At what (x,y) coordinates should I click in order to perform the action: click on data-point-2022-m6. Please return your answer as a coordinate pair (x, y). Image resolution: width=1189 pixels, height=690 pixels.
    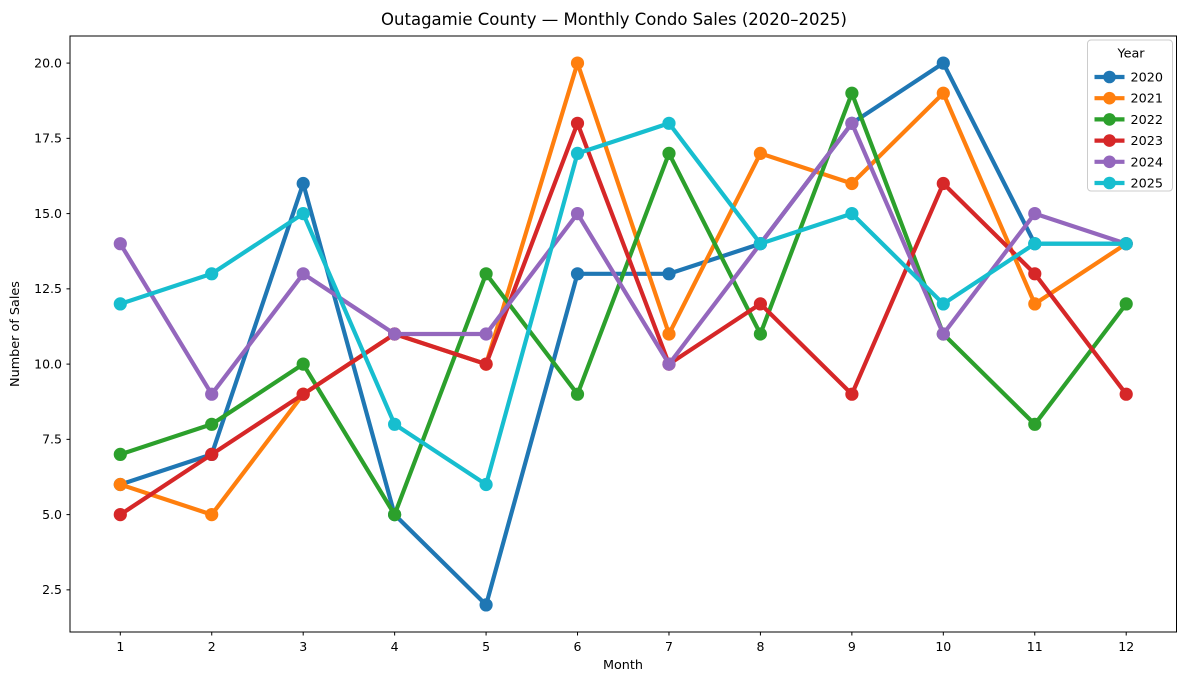
    Looking at the image, I should click on (577, 394).